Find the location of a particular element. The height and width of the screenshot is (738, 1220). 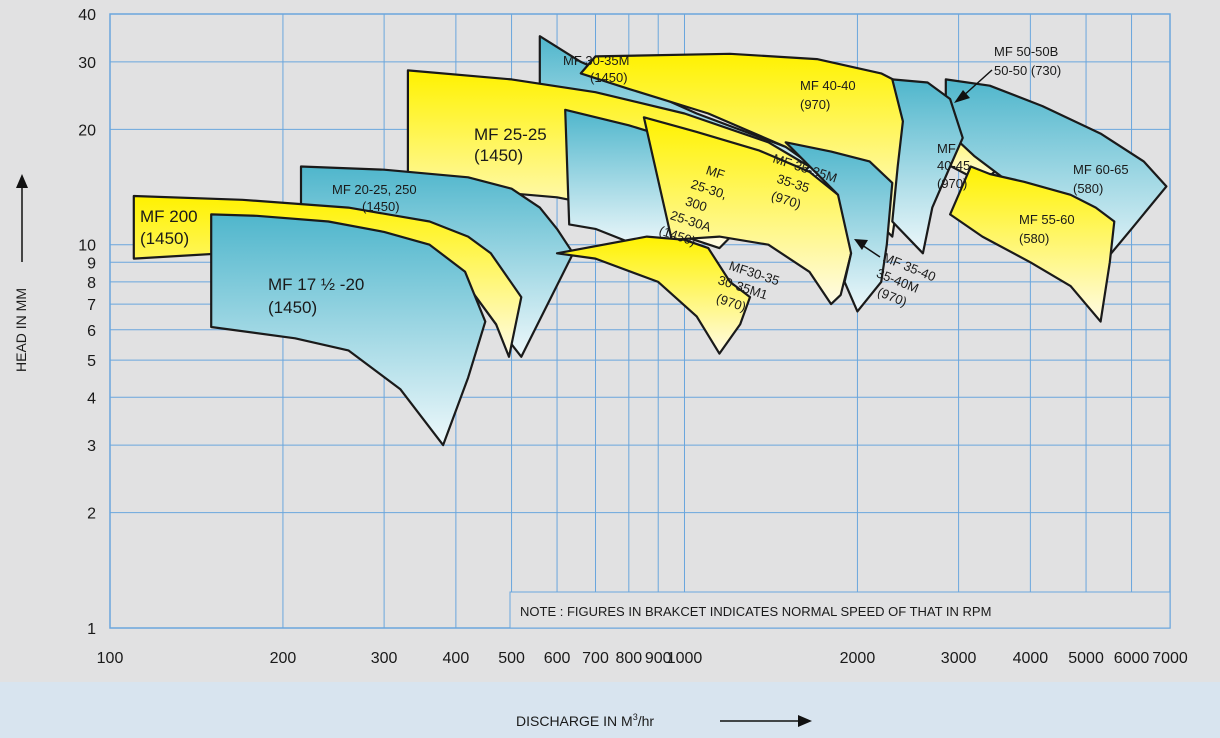

x-tick-label-3000: 3000 is located at coordinates (959, 658).